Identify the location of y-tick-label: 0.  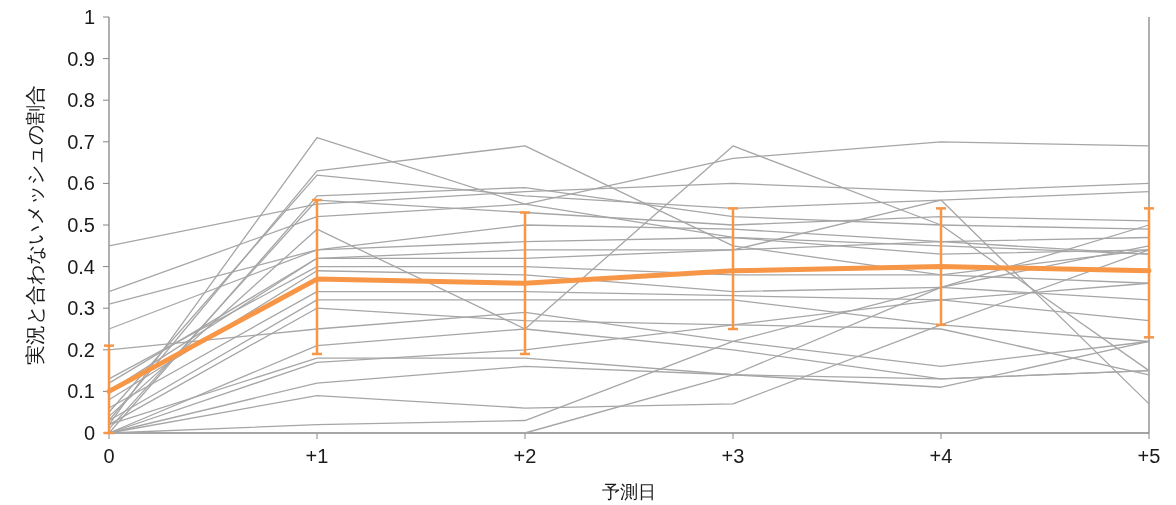
(89, 433).